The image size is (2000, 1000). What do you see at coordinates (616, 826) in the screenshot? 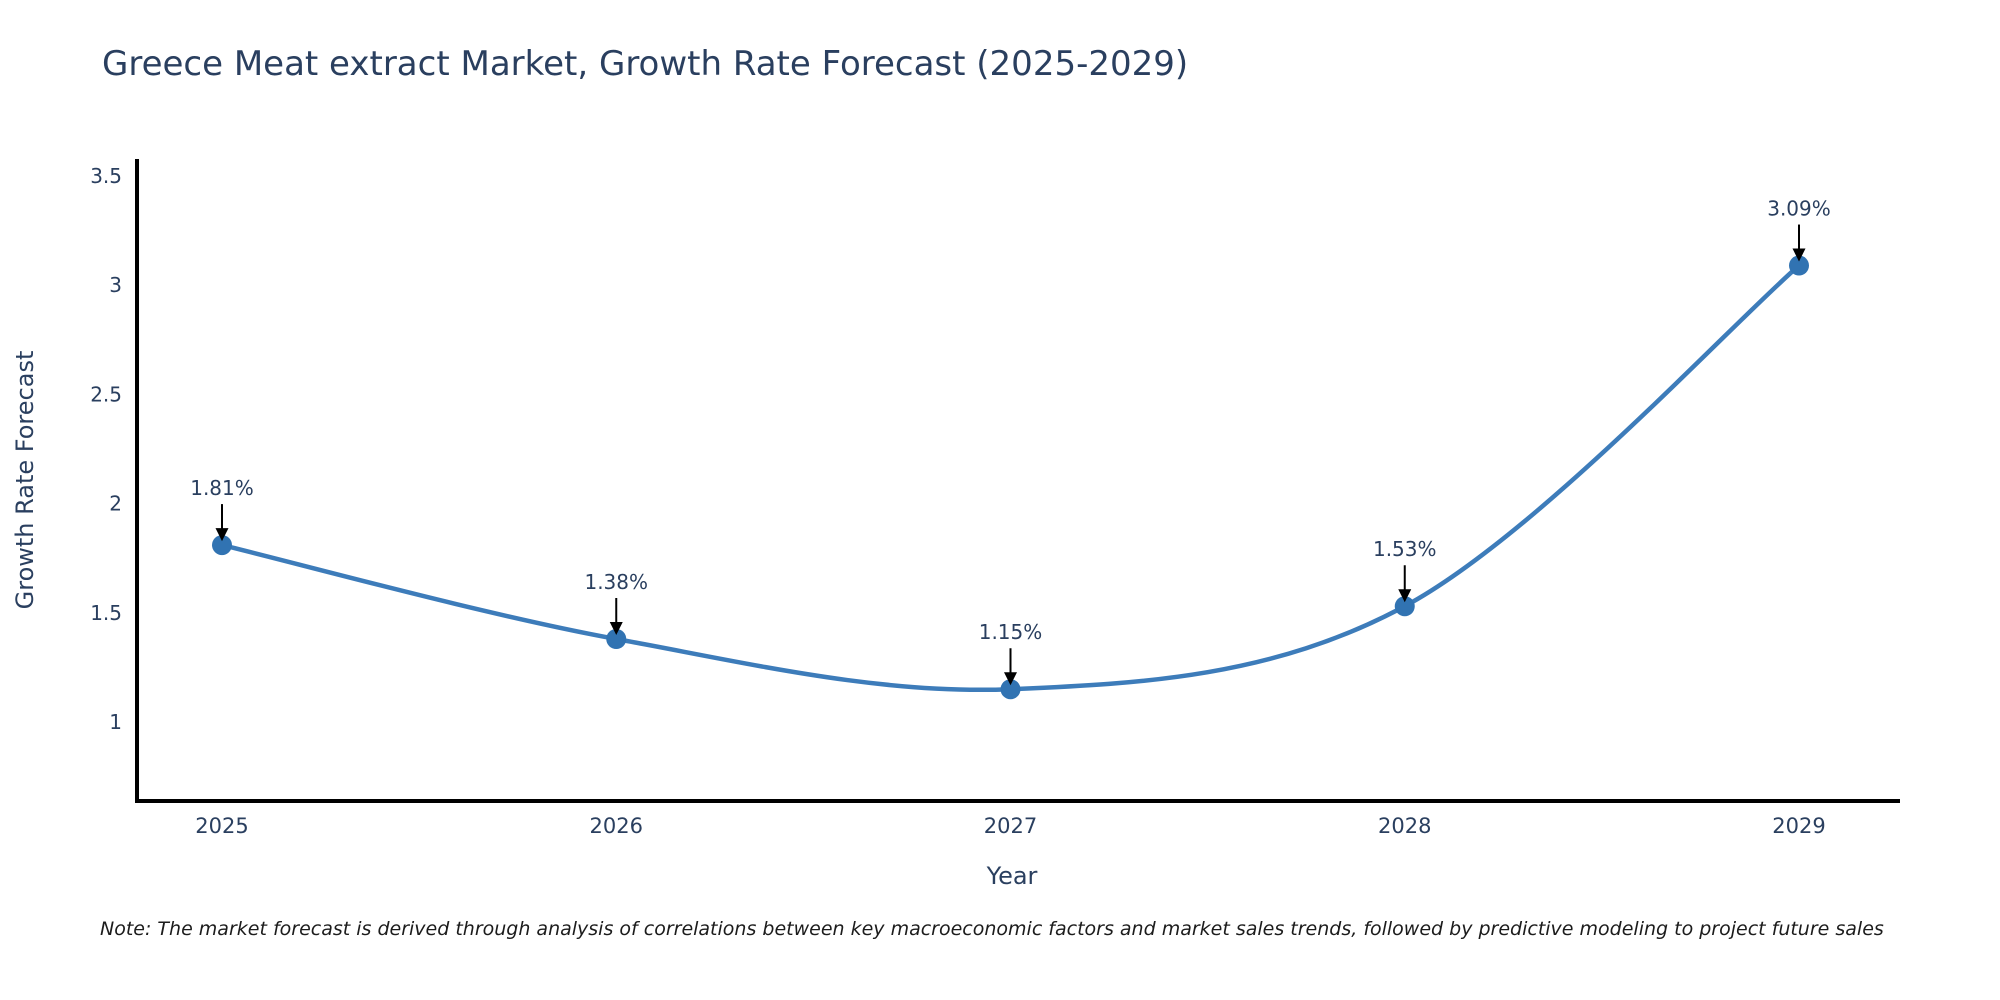
I see `x-tick-label: 2026` at bounding box center [616, 826].